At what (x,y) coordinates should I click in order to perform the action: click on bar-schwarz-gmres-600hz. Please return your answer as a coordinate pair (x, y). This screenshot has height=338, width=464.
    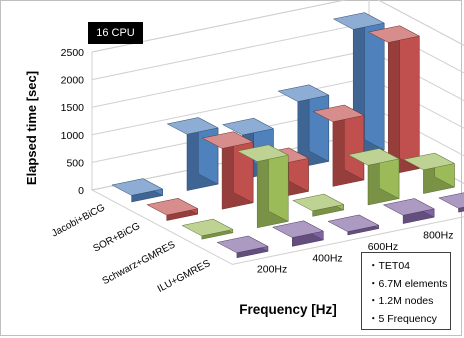
    Looking at the image, I should click on (318, 205).